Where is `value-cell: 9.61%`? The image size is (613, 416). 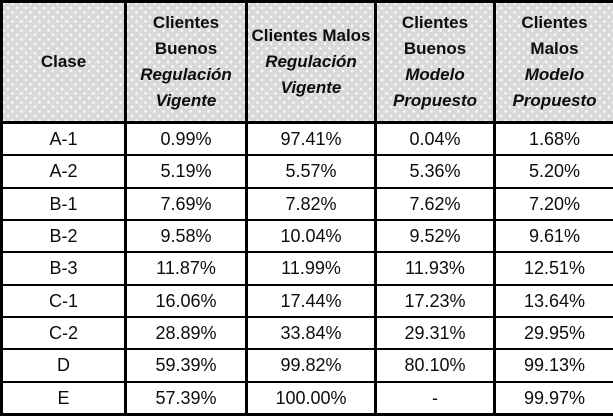
value-cell: 9.61% is located at coordinates (553, 236).